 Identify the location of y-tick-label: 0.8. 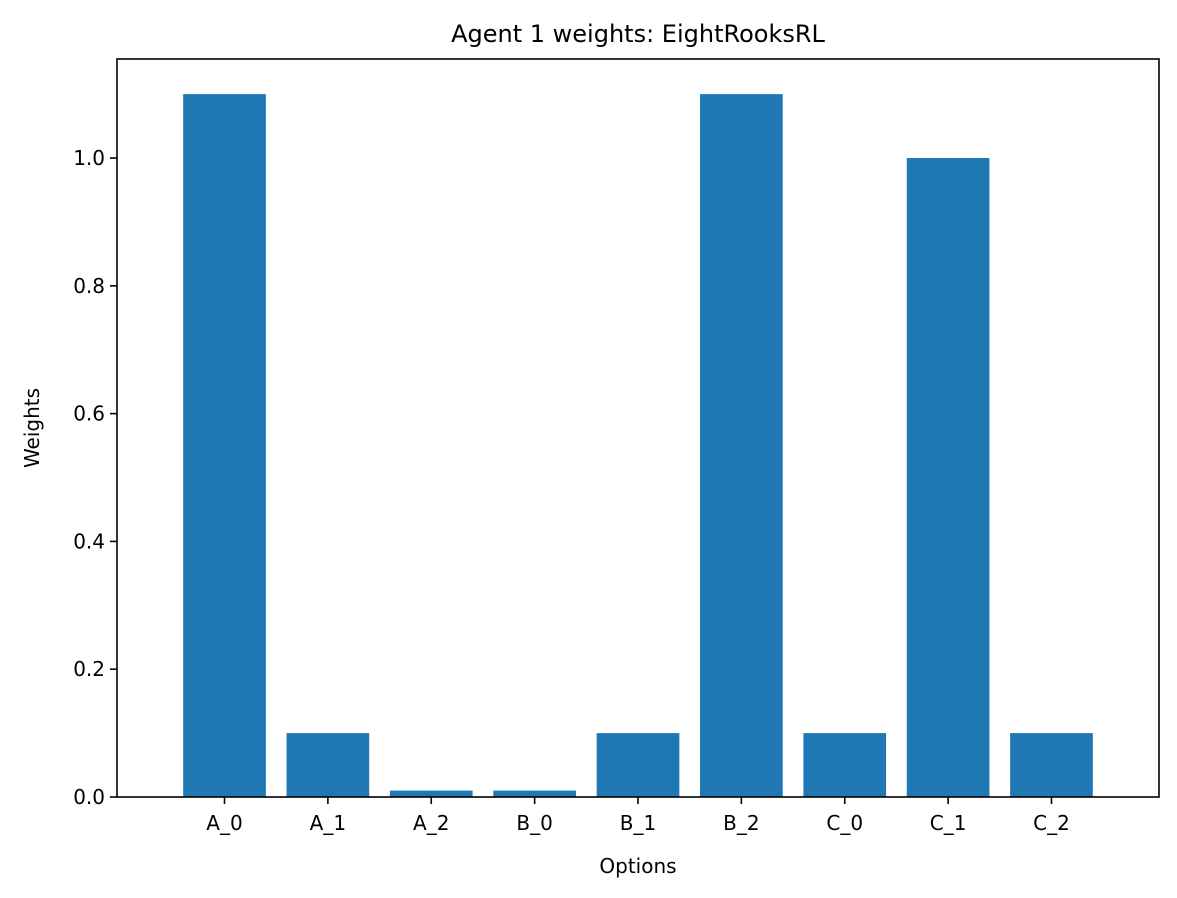
(89, 286).